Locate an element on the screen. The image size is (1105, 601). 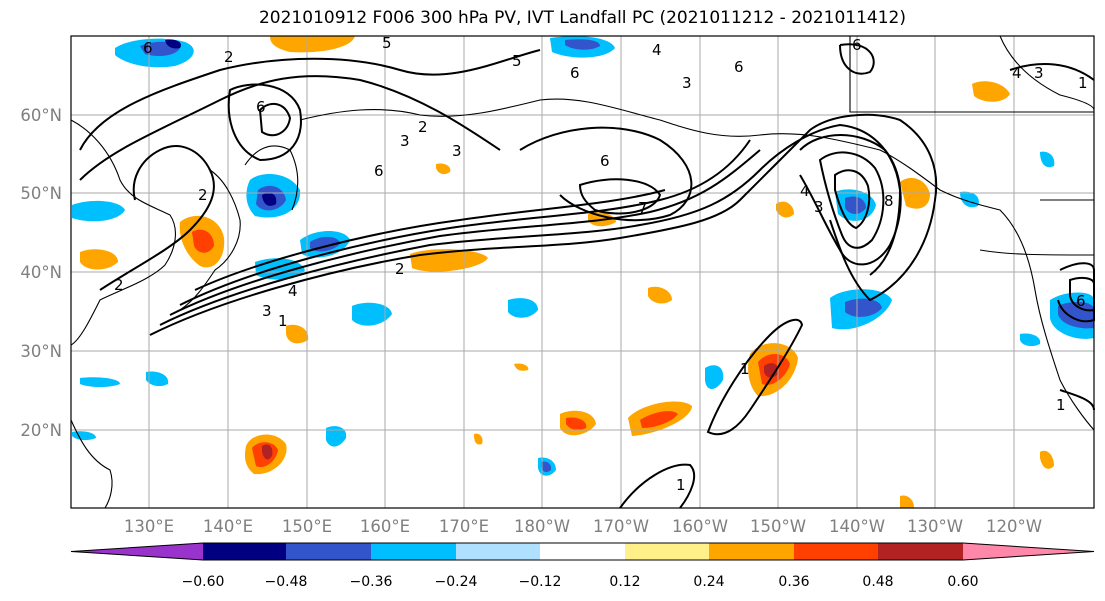
border-line is located at coordinates (971, 74).